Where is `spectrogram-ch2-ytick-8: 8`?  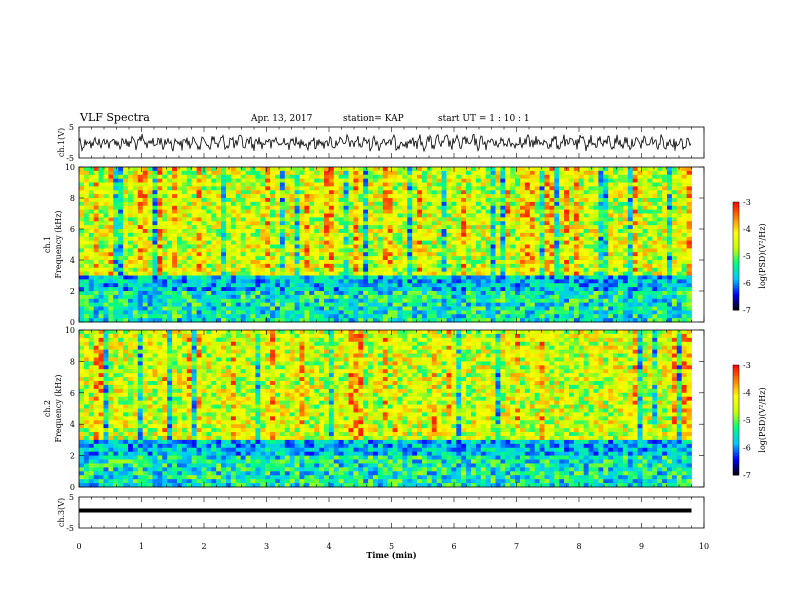
spectrogram-ch2-ytick-8: 8 is located at coordinates (72, 361).